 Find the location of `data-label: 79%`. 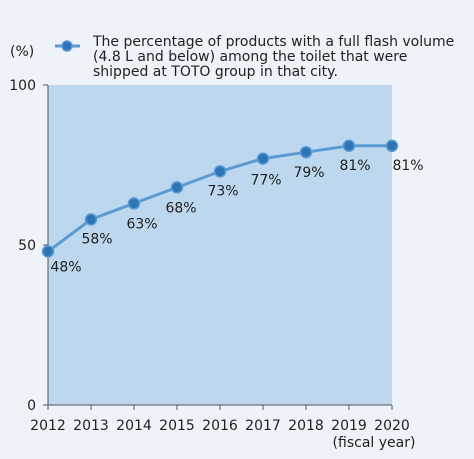

data-label: 79% is located at coordinates (308, 173).